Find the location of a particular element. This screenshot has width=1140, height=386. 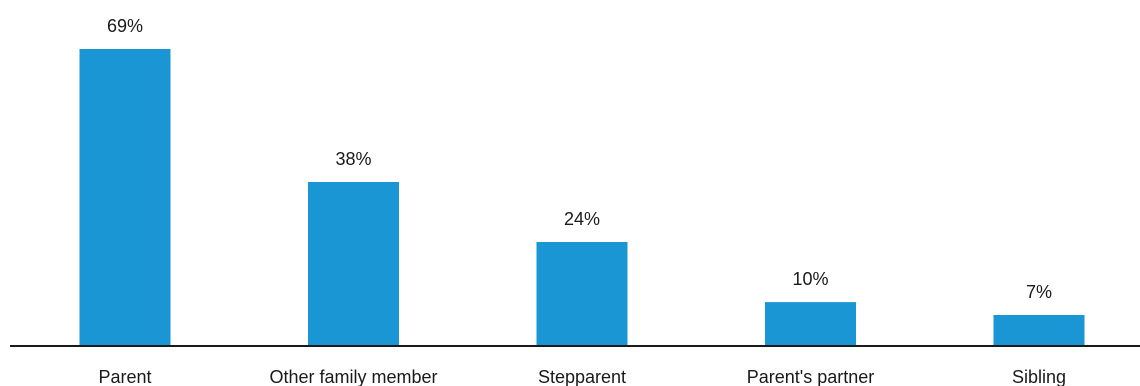

category-label: Sibling is located at coordinates (1039, 376).